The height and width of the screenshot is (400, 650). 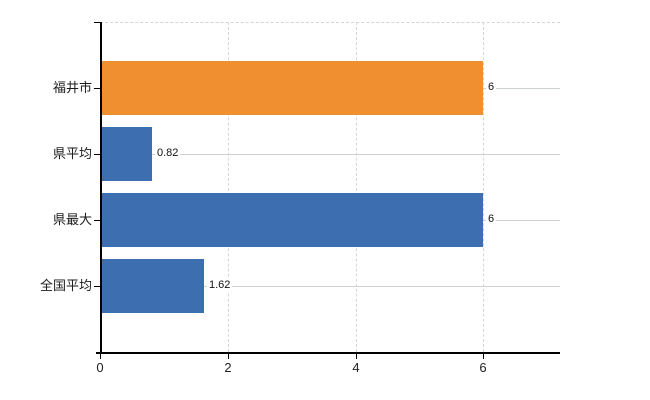 What do you see at coordinates (72, 153) in the screenshot?
I see `category-label: 県平均` at bounding box center [72, 153].